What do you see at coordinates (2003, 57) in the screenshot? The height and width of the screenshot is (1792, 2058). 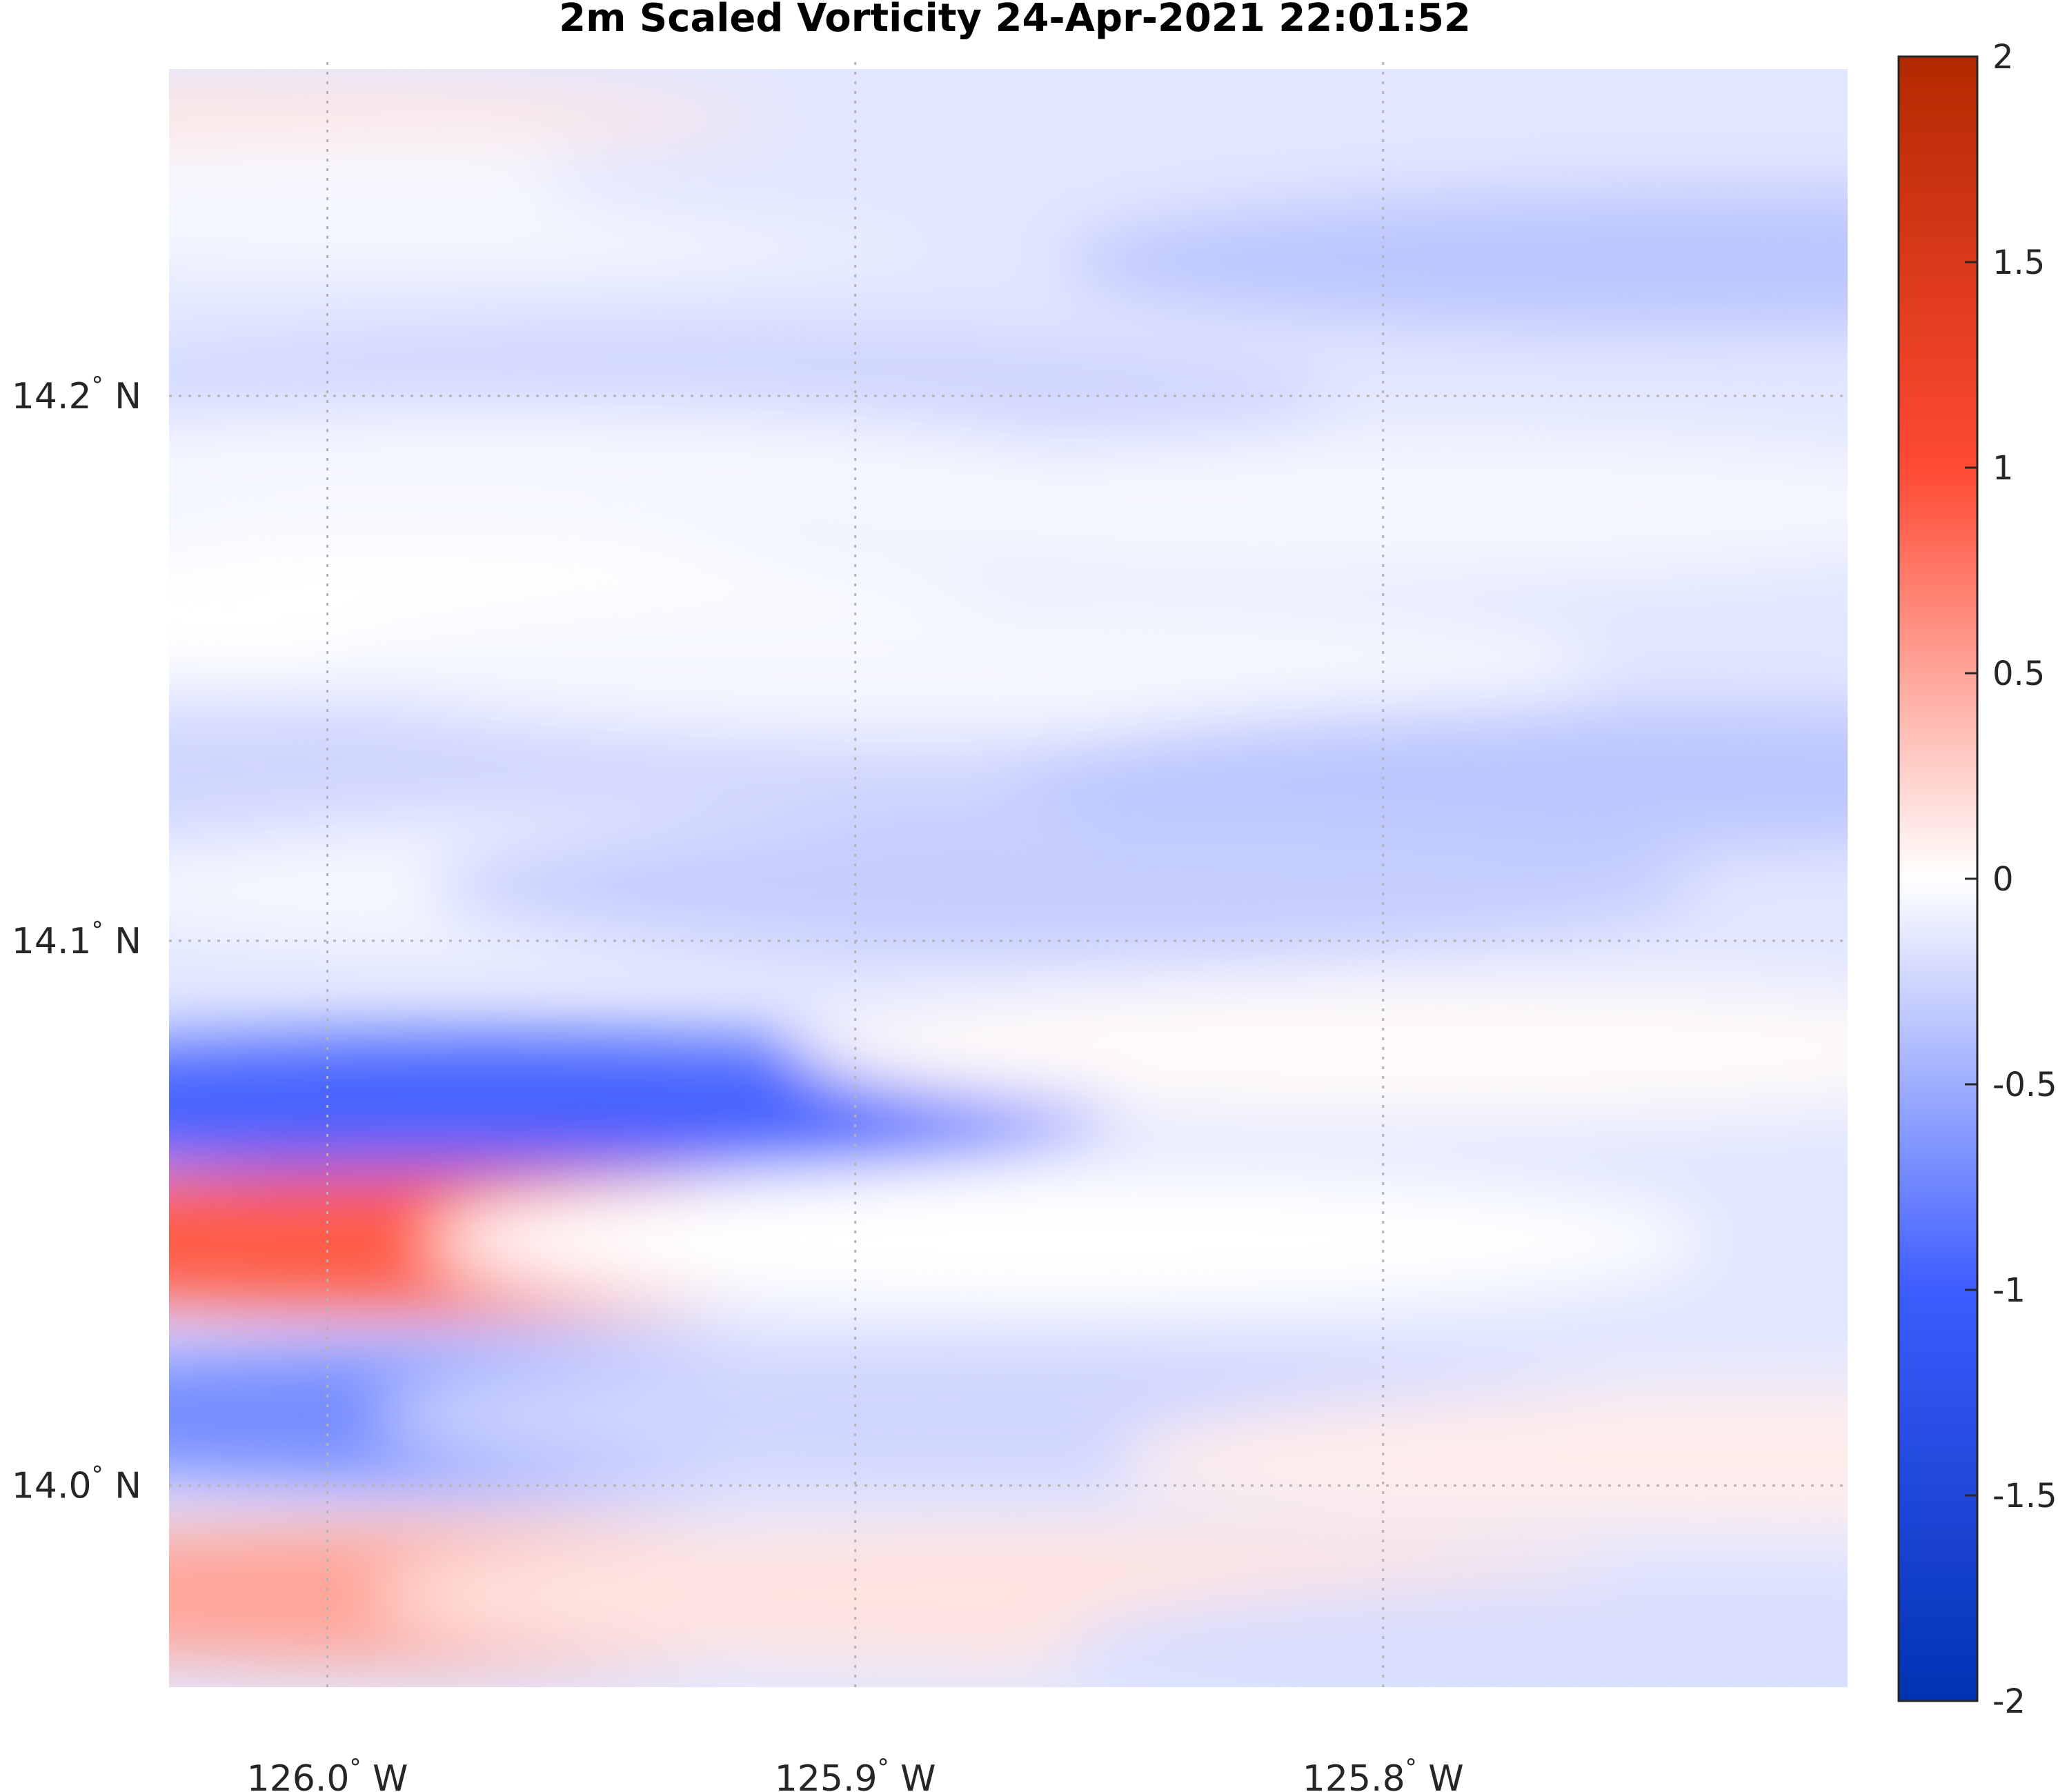 I see `colorbar-tick-label: 2` at bounding box center [2003, 57].